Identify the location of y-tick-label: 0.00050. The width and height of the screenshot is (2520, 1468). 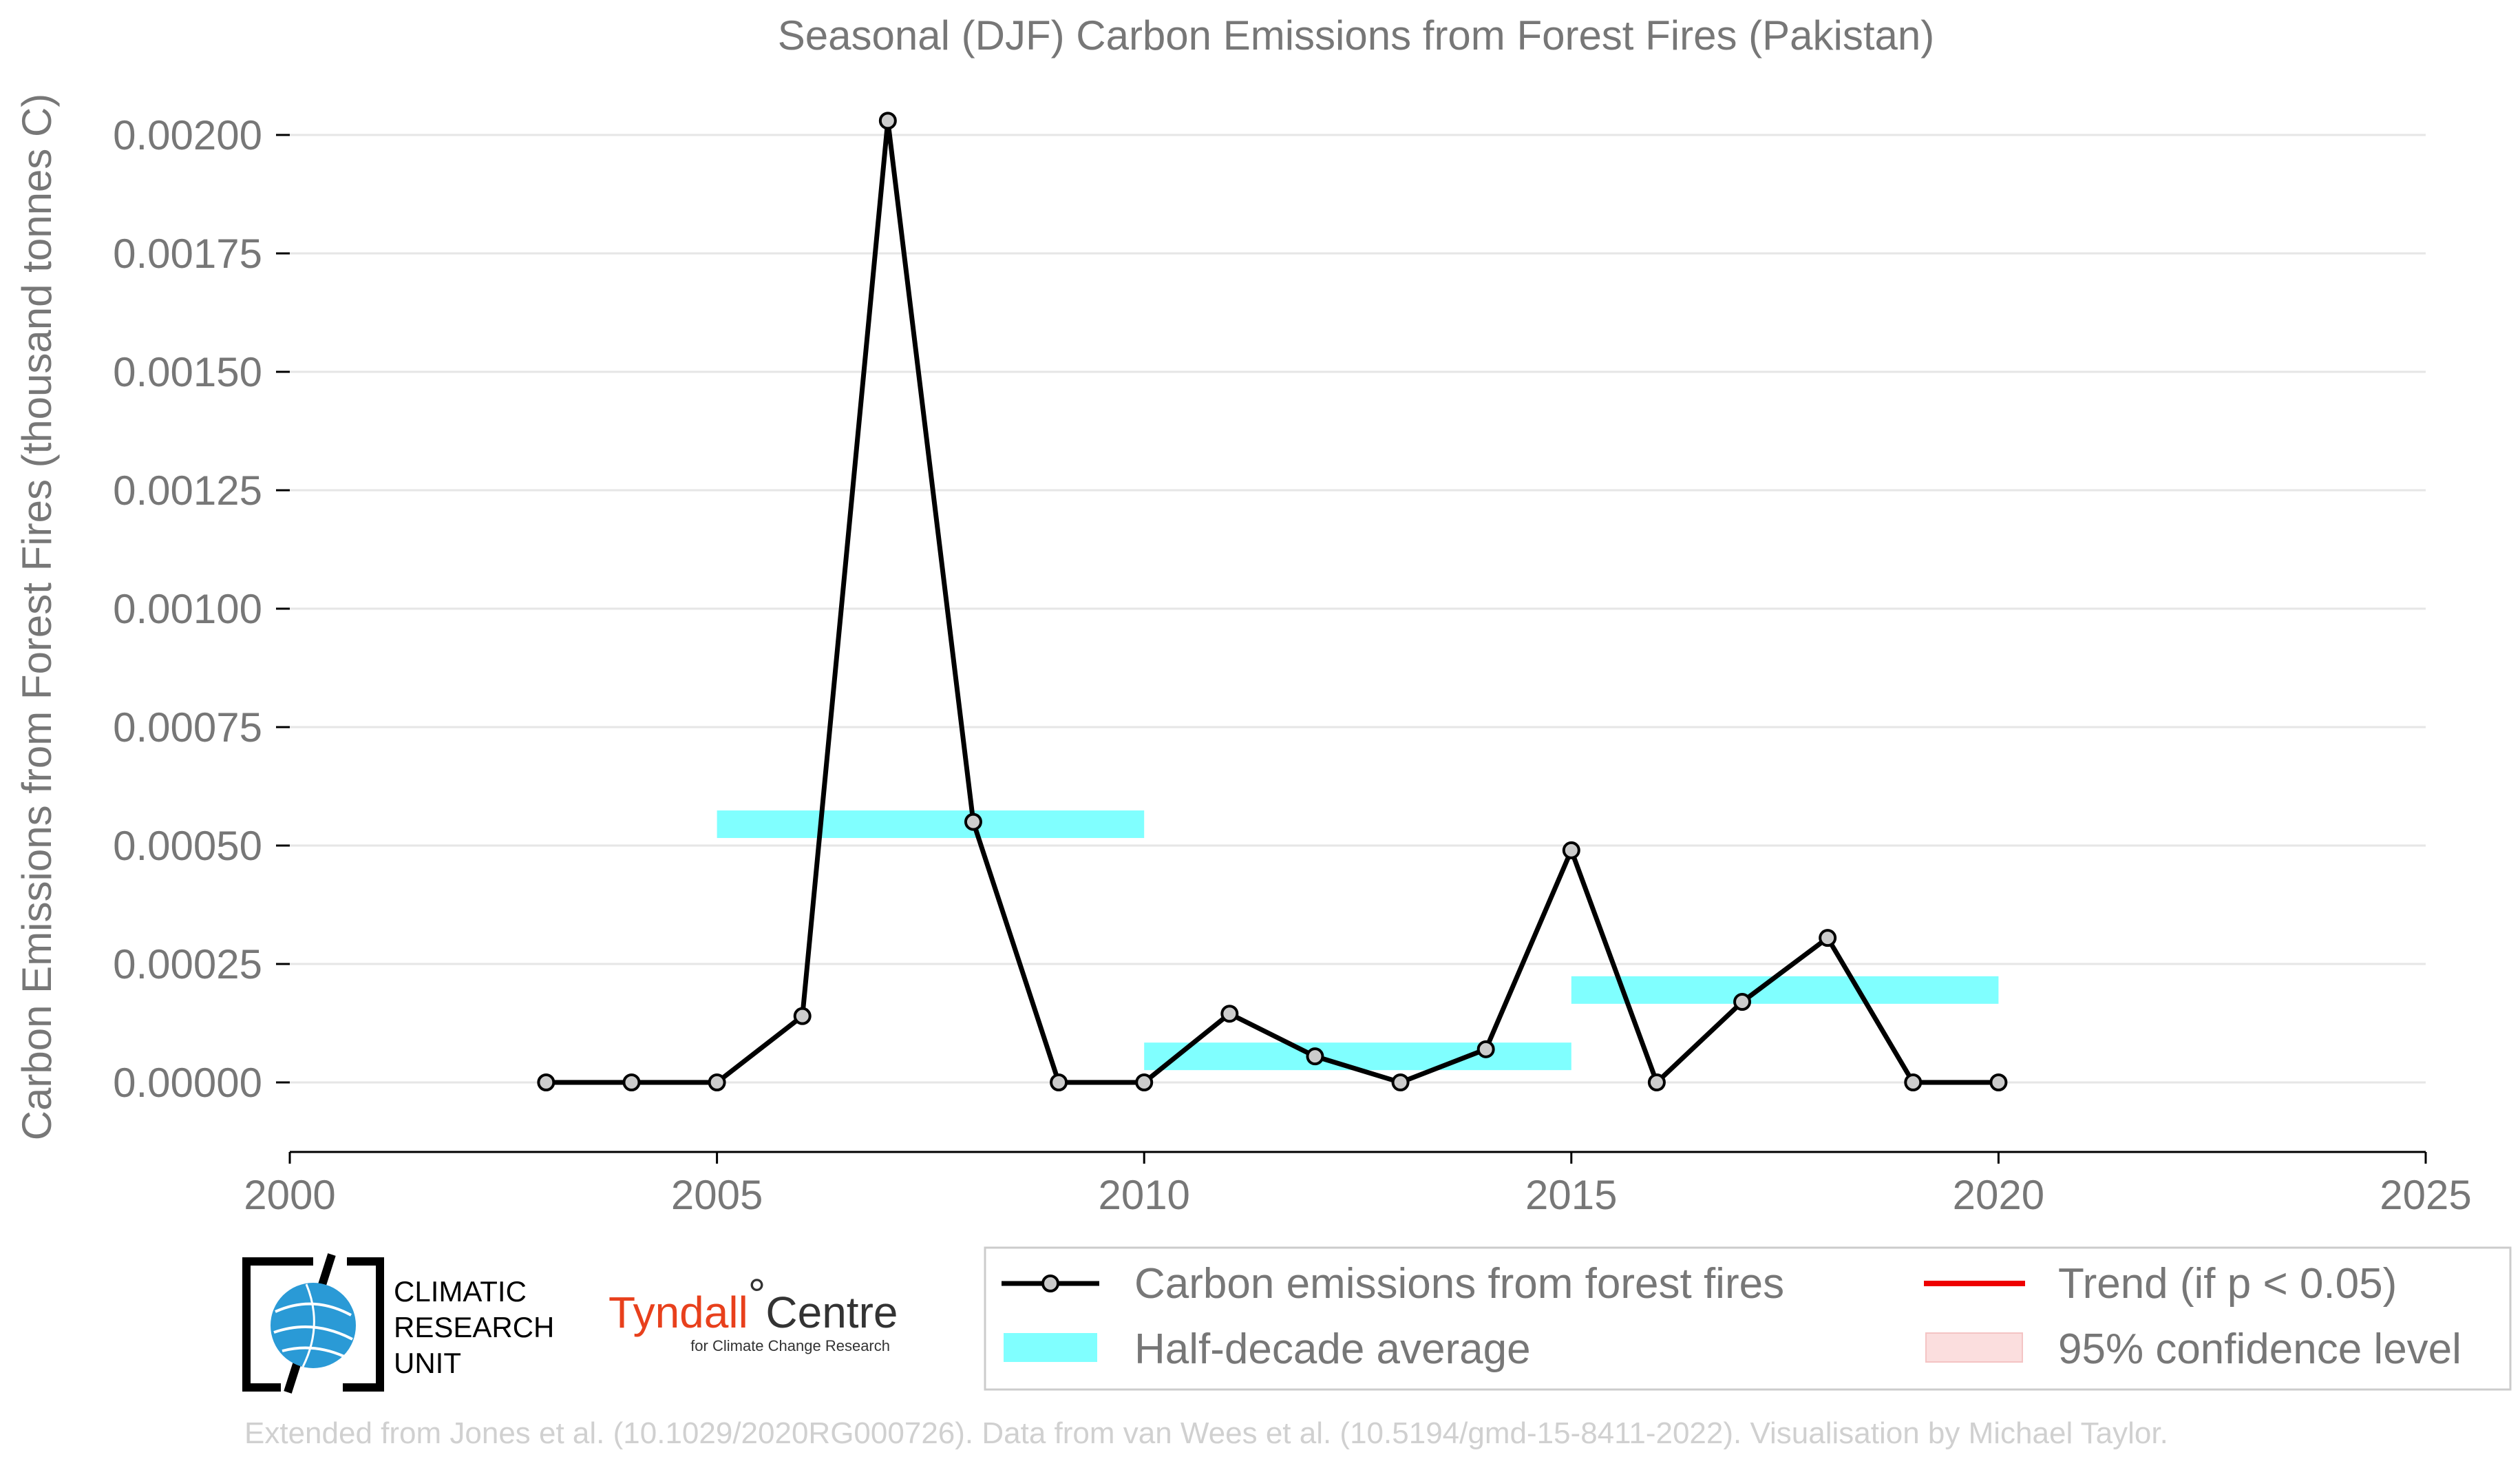
(187, 846).